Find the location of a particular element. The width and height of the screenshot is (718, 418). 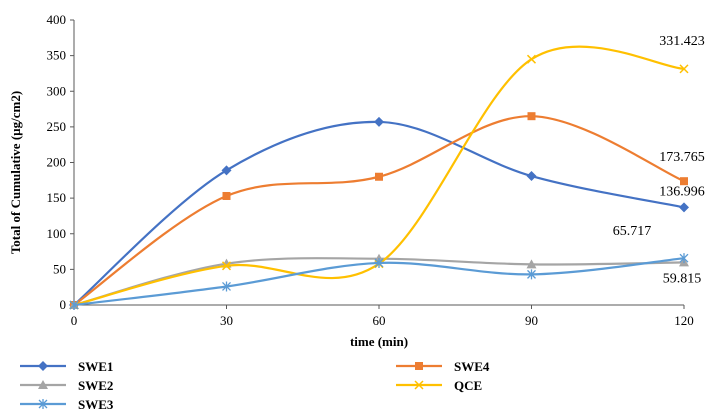

legend-item-swe4: SWE4 is located at coordinates (443, 366).